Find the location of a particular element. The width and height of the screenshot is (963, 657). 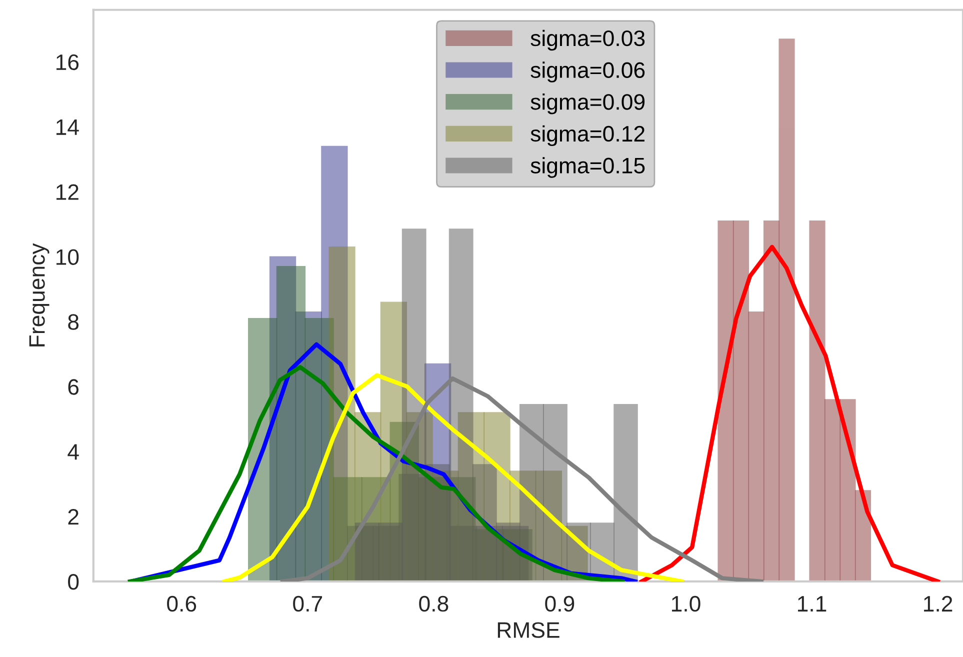

y-tick-label: 0 is located at coordinates (73, 582).